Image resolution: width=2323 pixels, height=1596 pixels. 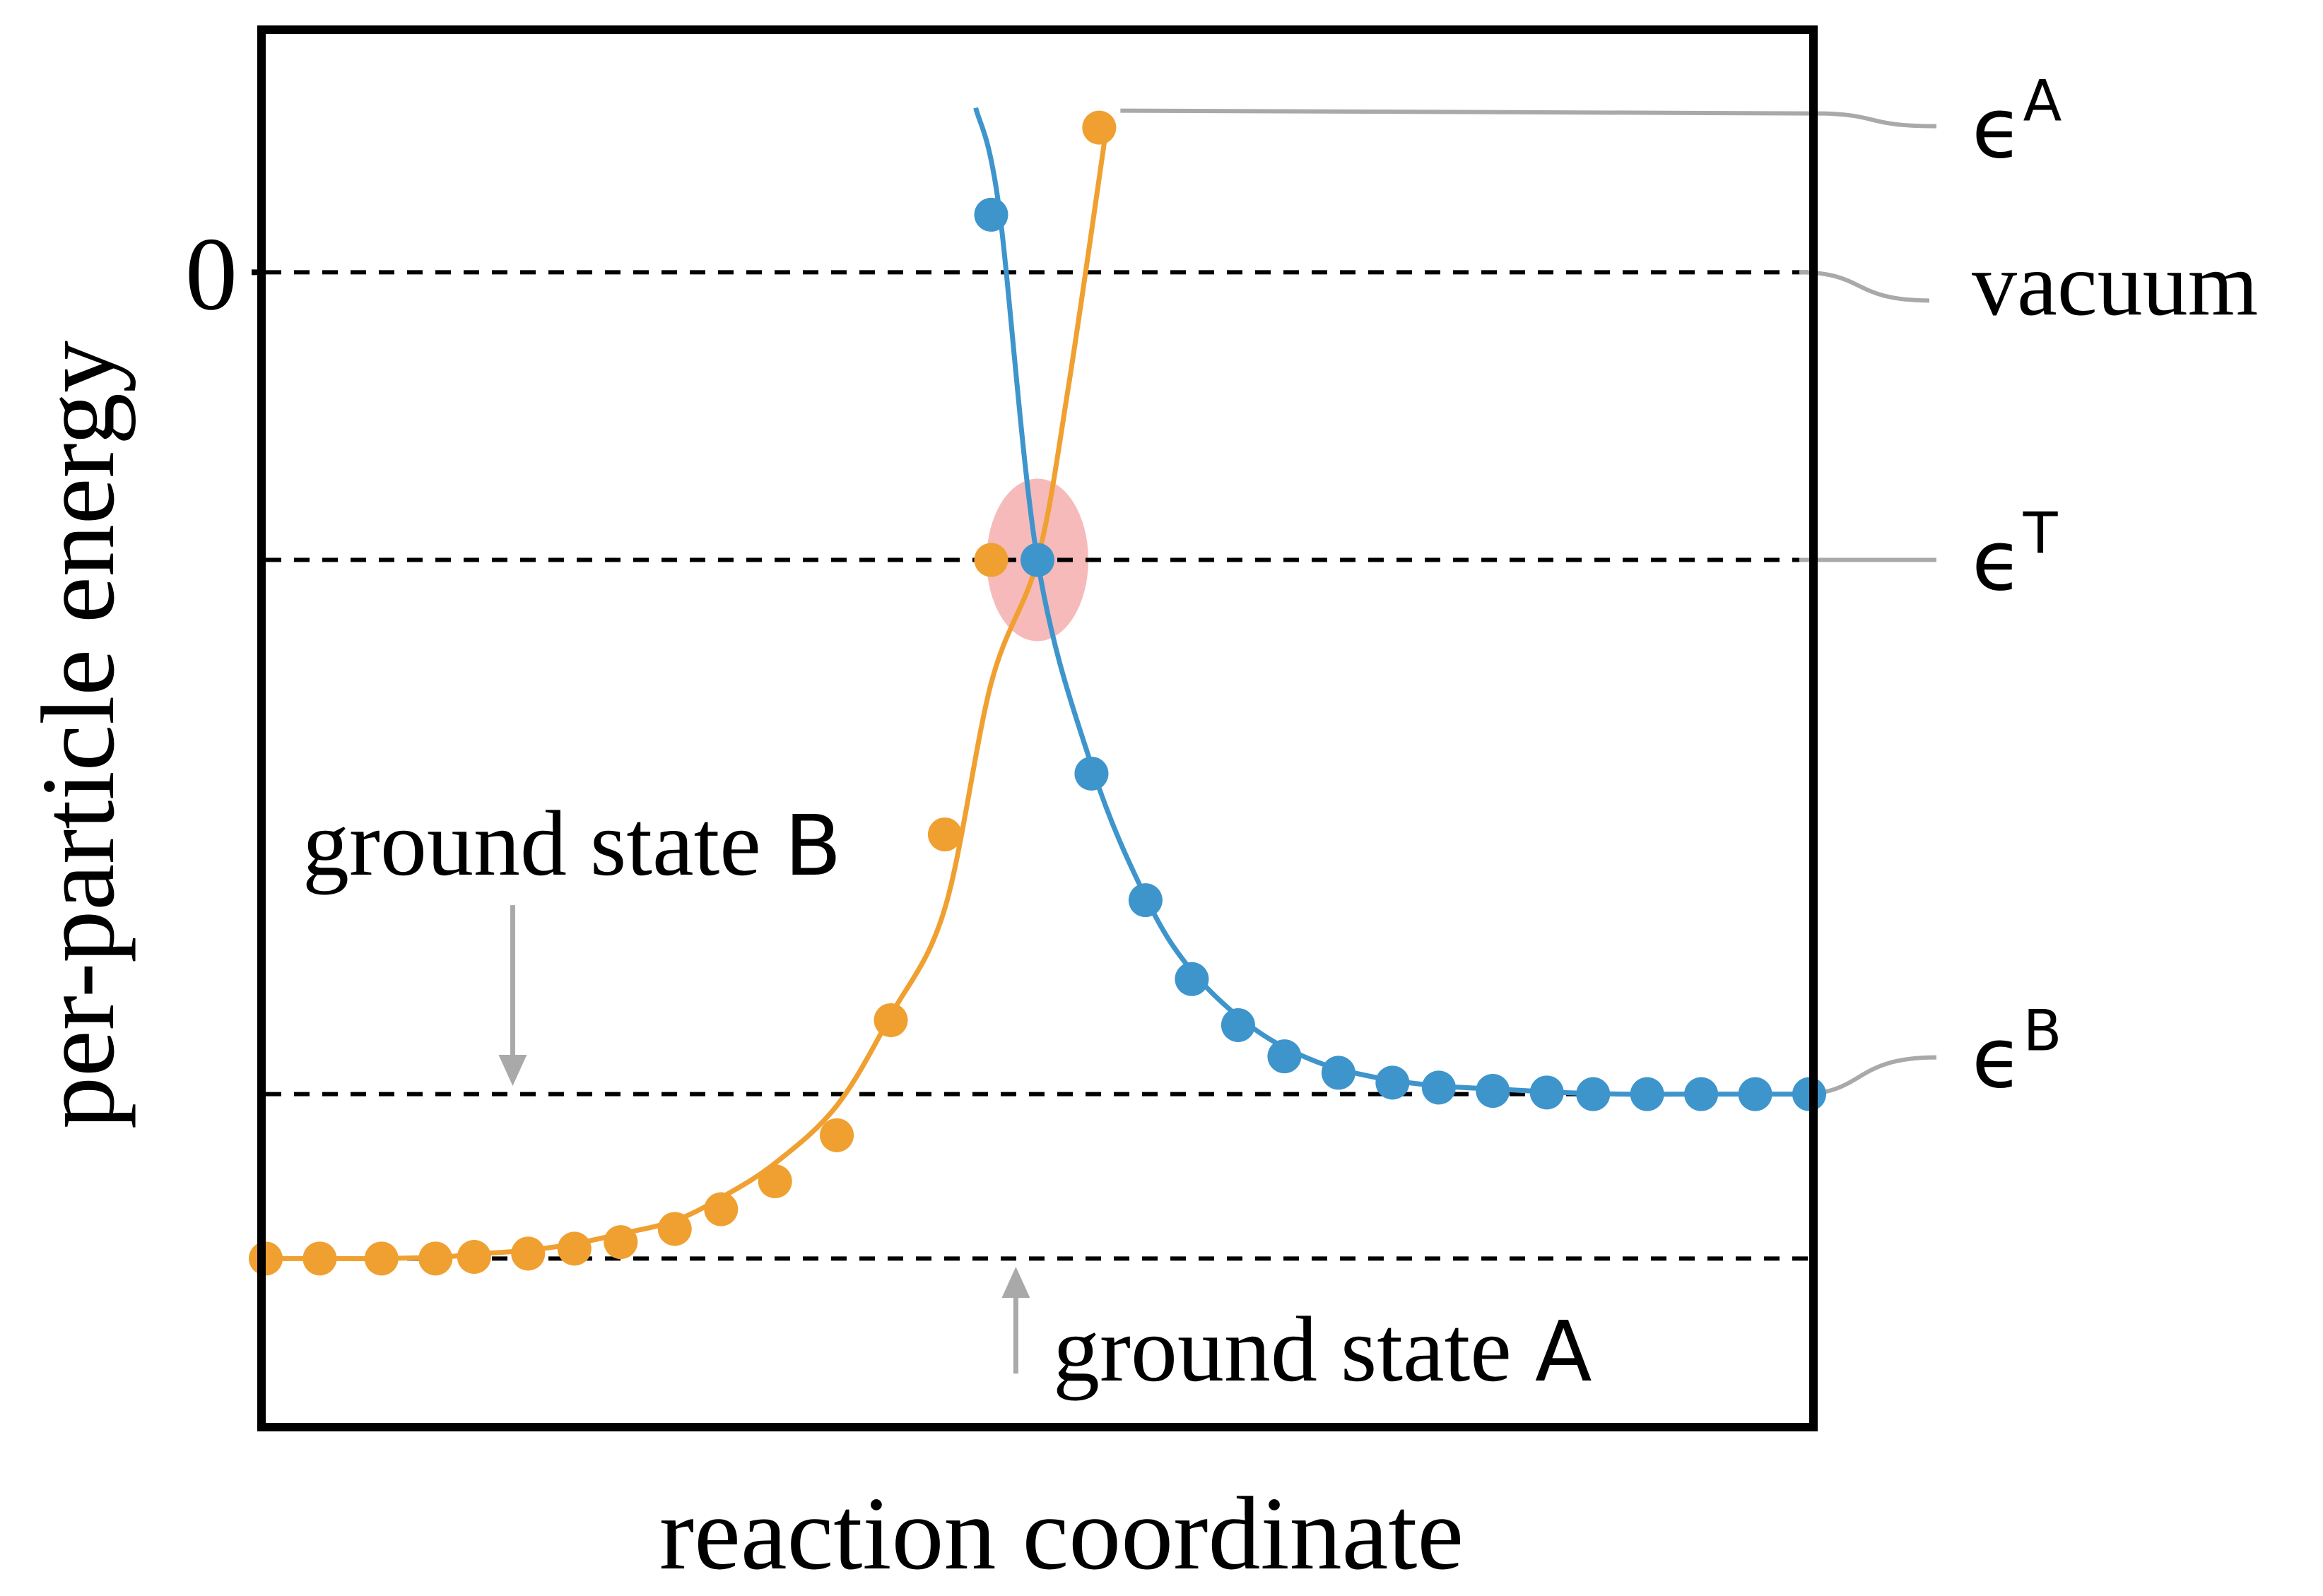 I want to click on x-axis-label: reaction coordinate, so click(x=1061, y=1534).